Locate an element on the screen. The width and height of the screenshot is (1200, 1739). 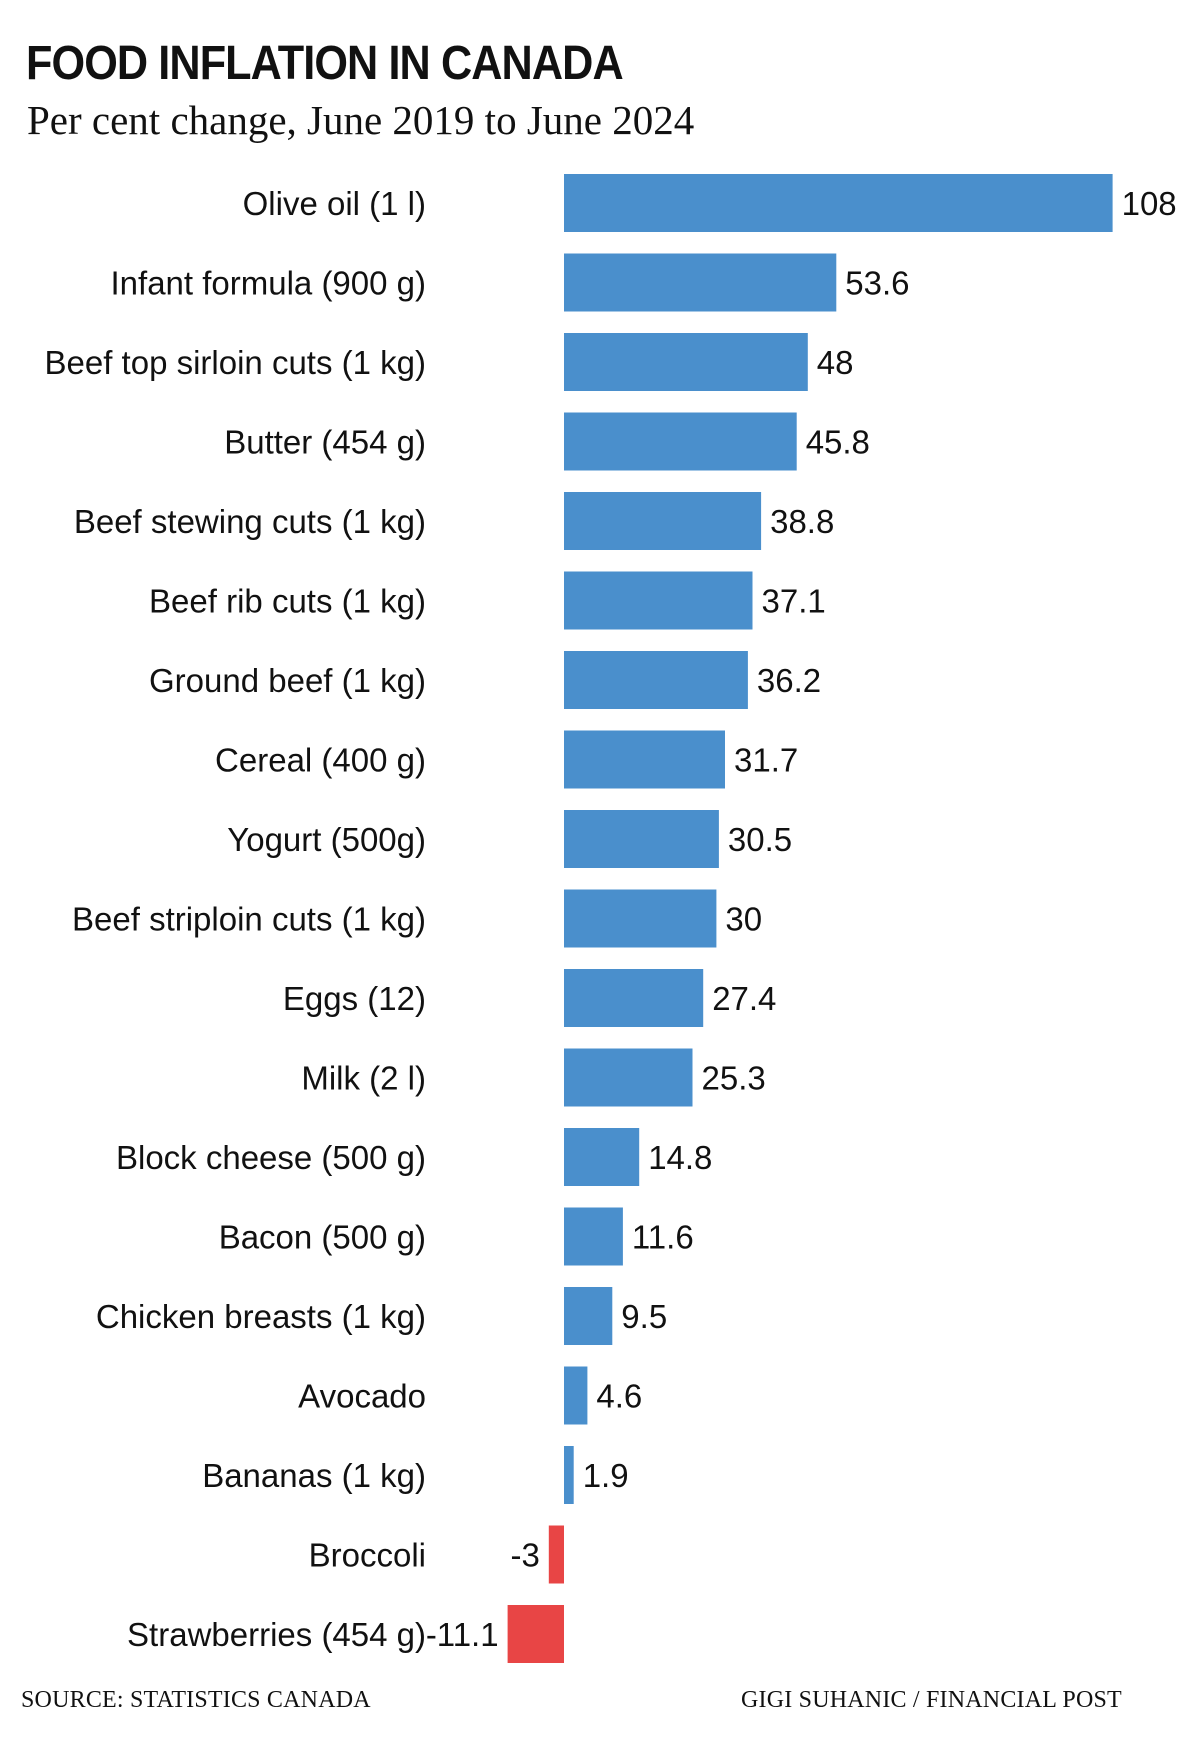
value-label: 27.4 is located at coordinates (744, 998).